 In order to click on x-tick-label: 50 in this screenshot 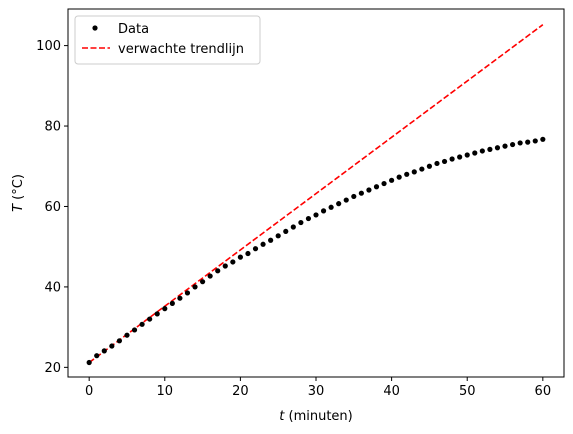, I will do `click(467, 391)`.